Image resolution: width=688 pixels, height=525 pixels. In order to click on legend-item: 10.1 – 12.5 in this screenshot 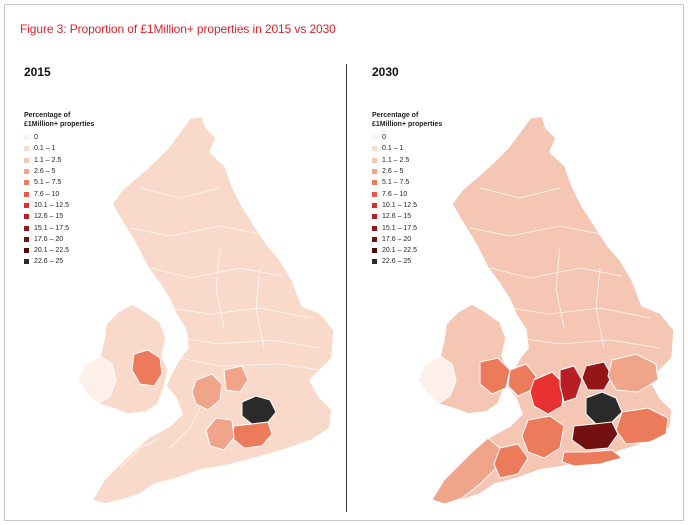, I will do `click(417, 205)`.